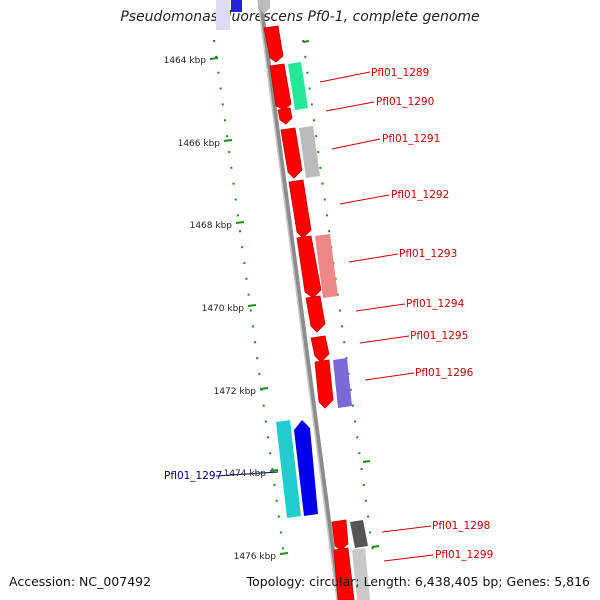  I want to click on red-gene-arrows, so click(309, 312).